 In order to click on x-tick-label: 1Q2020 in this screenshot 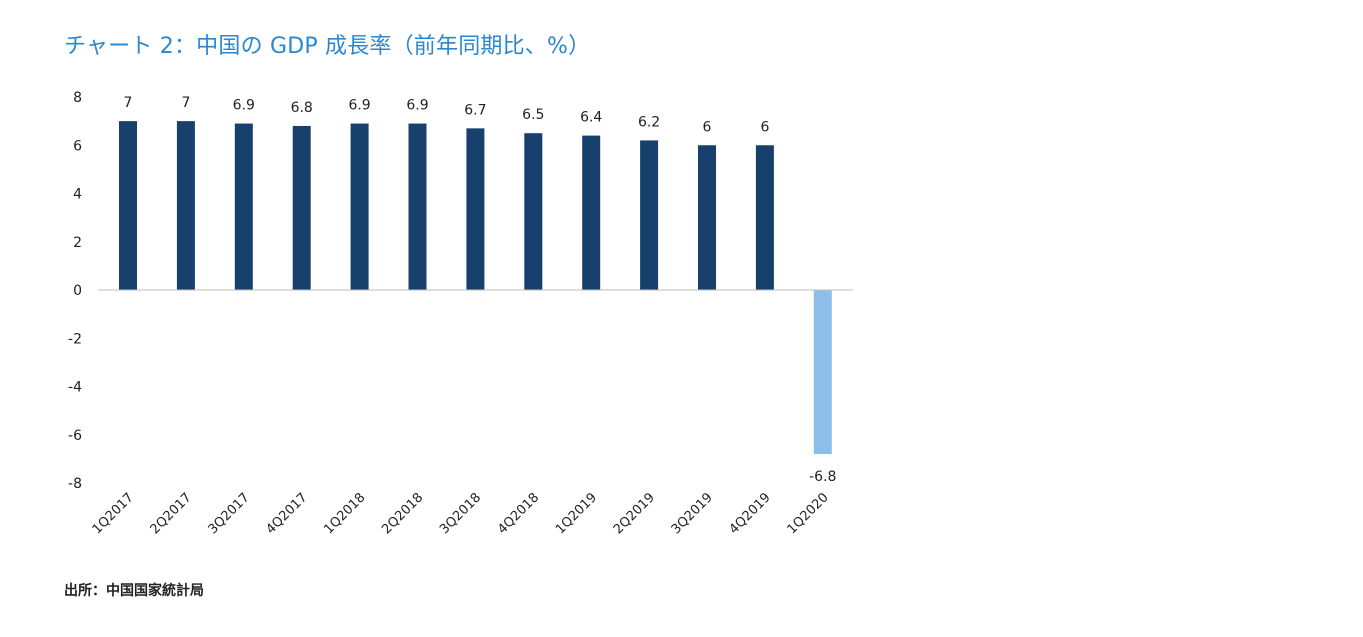, I will do `click(808, 513)`.